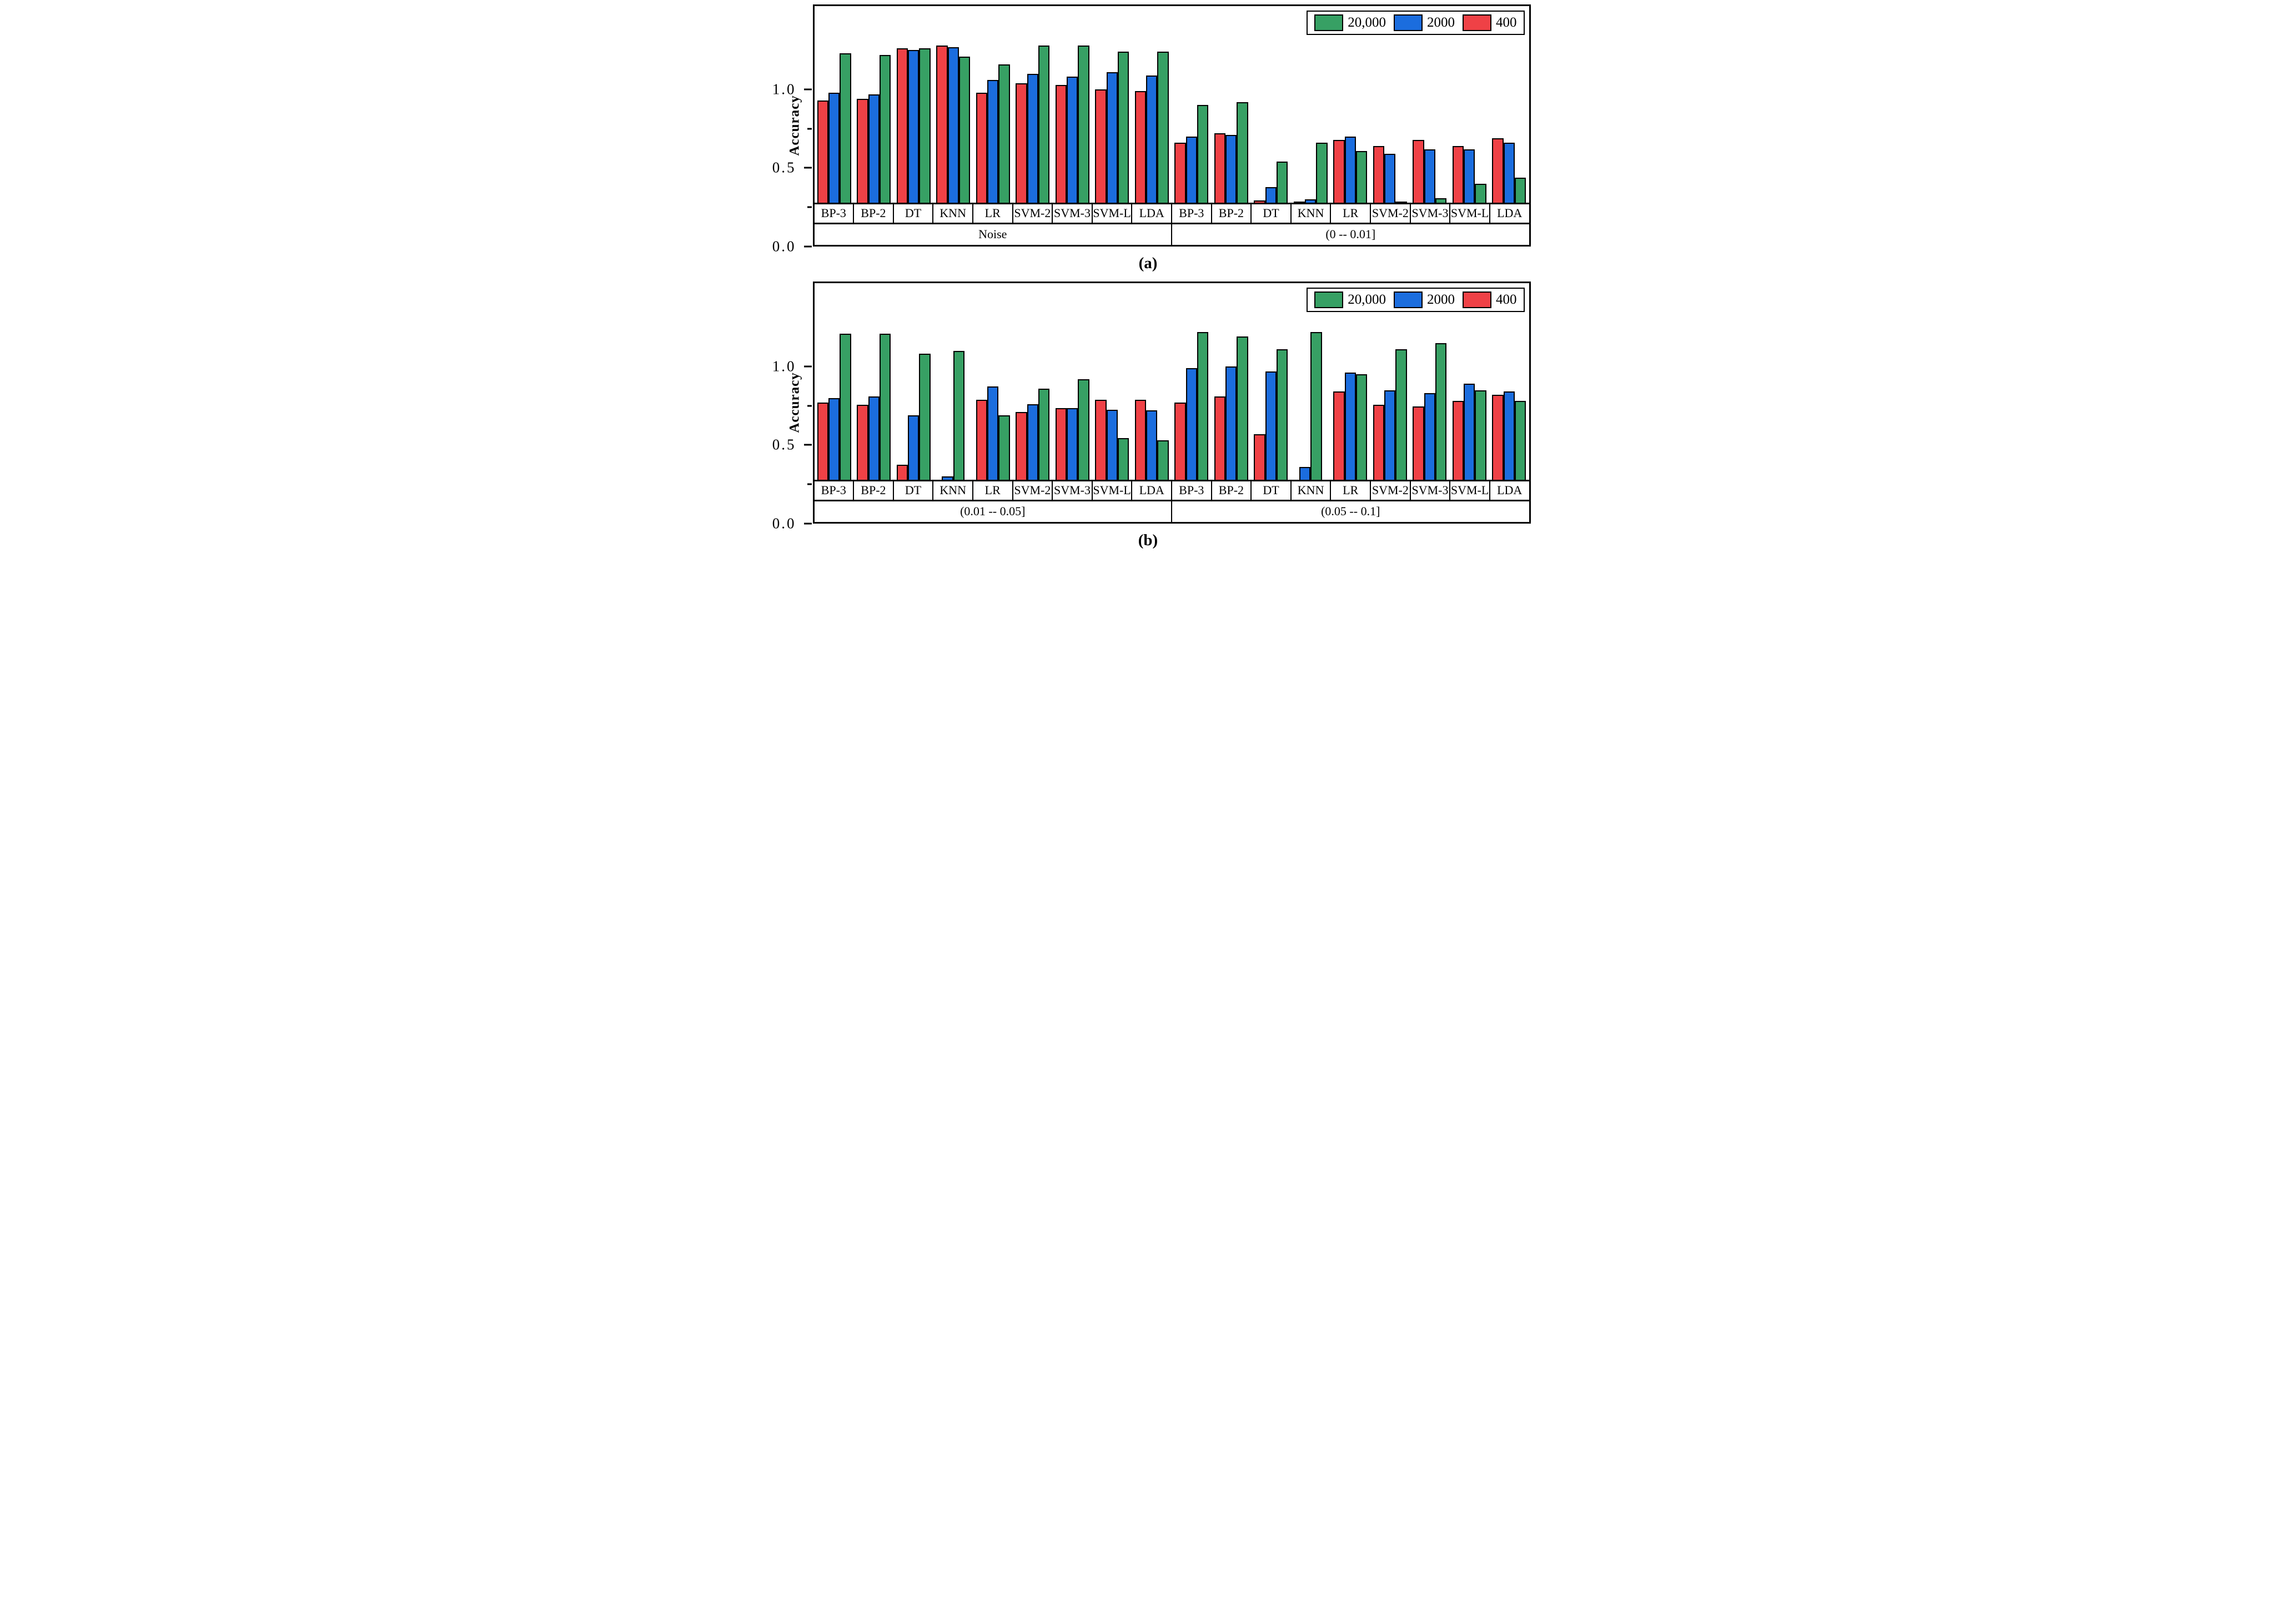 This screenshot has width=2296, height=1623. Describe the element at coordinates (789, 407) in the screenshot. I see `y-axis: Accuracy 0.0 0.5 1.0` at that location.